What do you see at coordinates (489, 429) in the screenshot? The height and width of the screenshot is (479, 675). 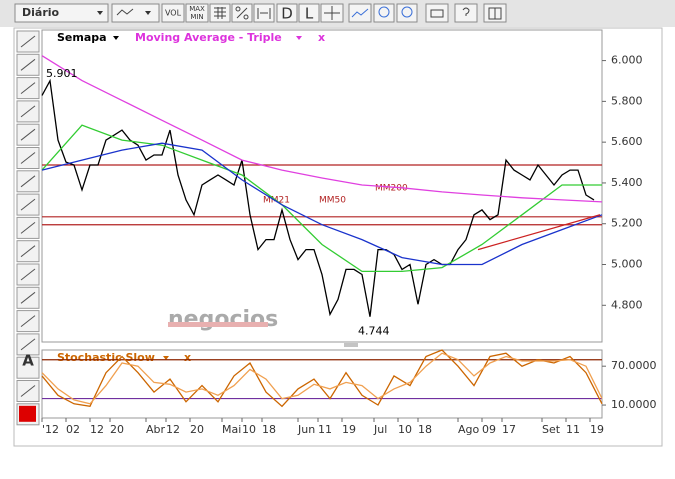 I see `x-tick-label: 09` at bounding box center [489, 429].